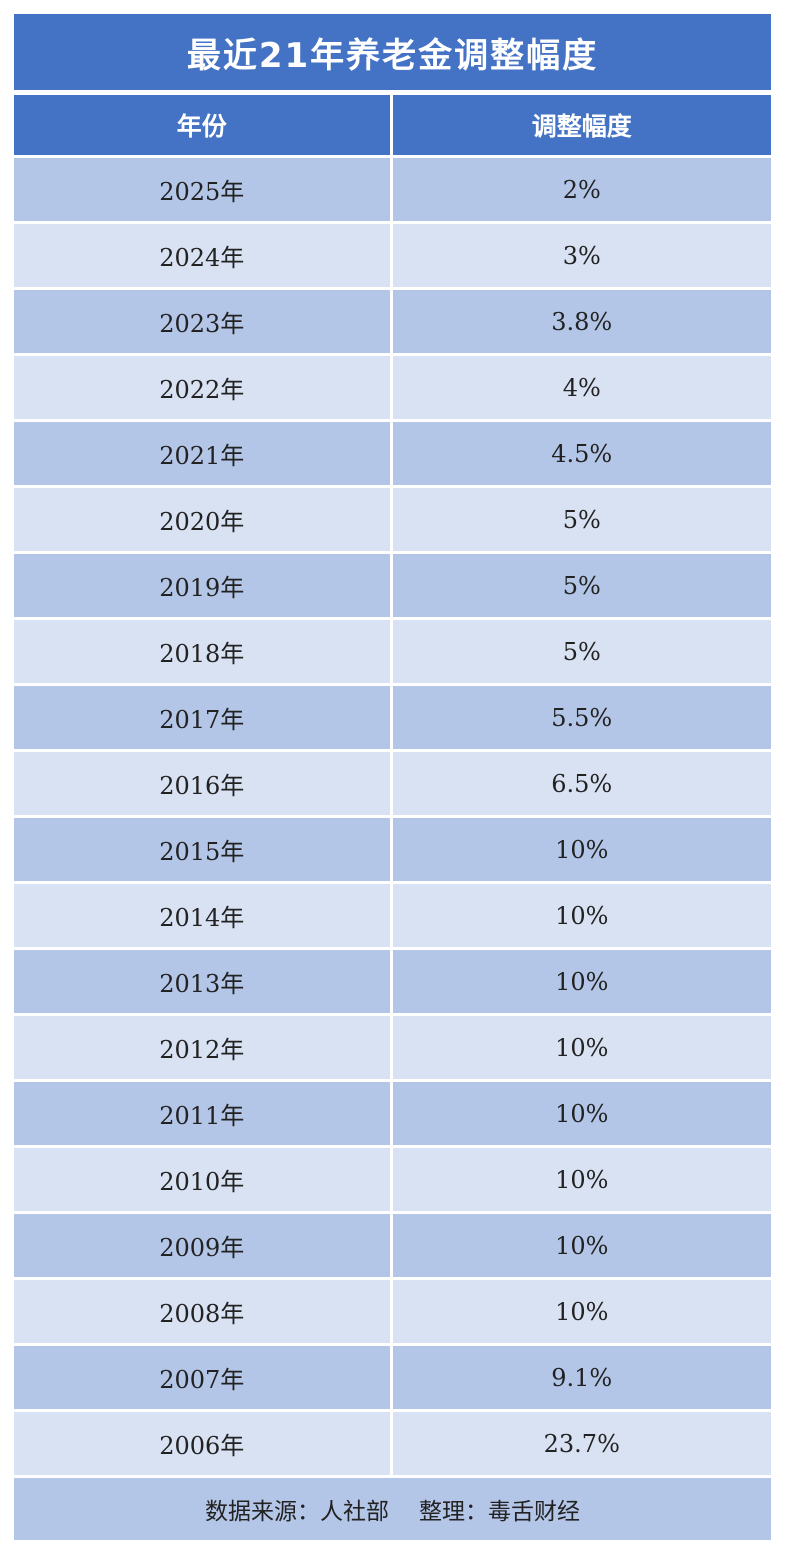 The width and height of the screenshot is (786, 1558). I want to click on table-row: 2011年 10%, so click(392, 1113).